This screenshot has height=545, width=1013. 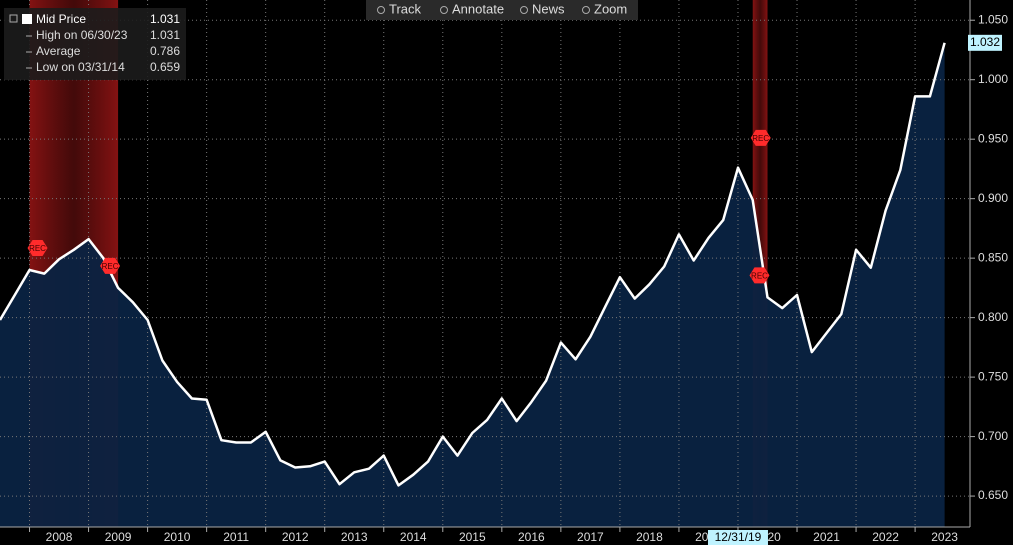 What do you see at coordinates (80, 67) in the screenshot?
I see `stat-label: Low on 03/31/14` at bounding box center [80, 67].